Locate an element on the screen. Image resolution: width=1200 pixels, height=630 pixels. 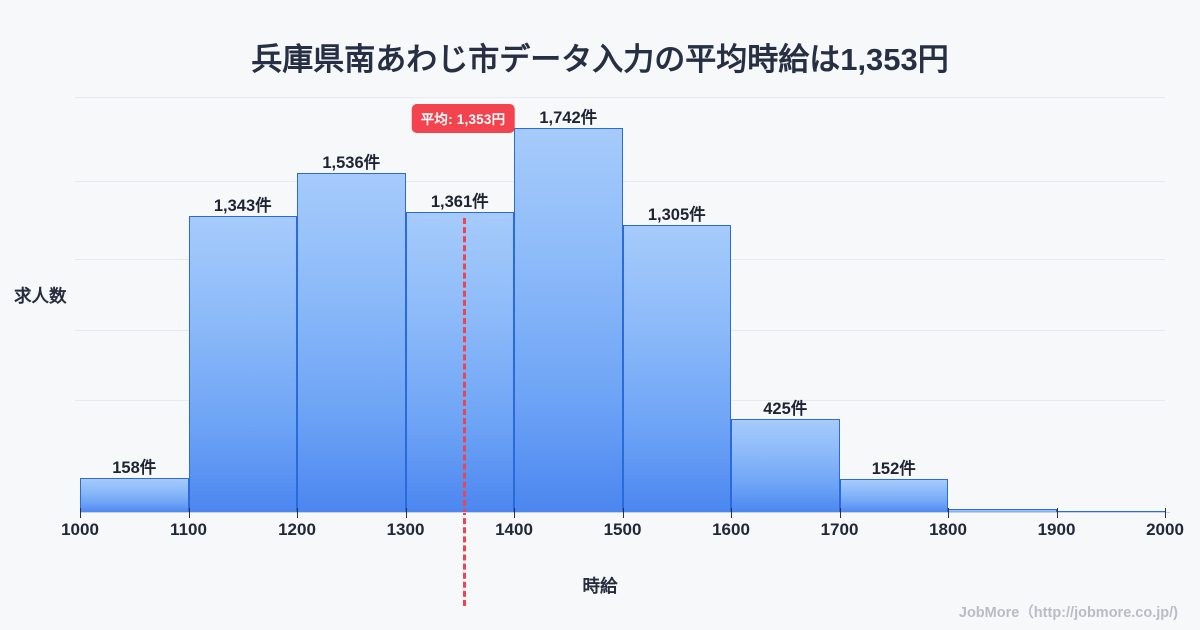
watermark-credit: JobMore（http://jobmore.co.jp/) is located at coordinates (1068, 613).